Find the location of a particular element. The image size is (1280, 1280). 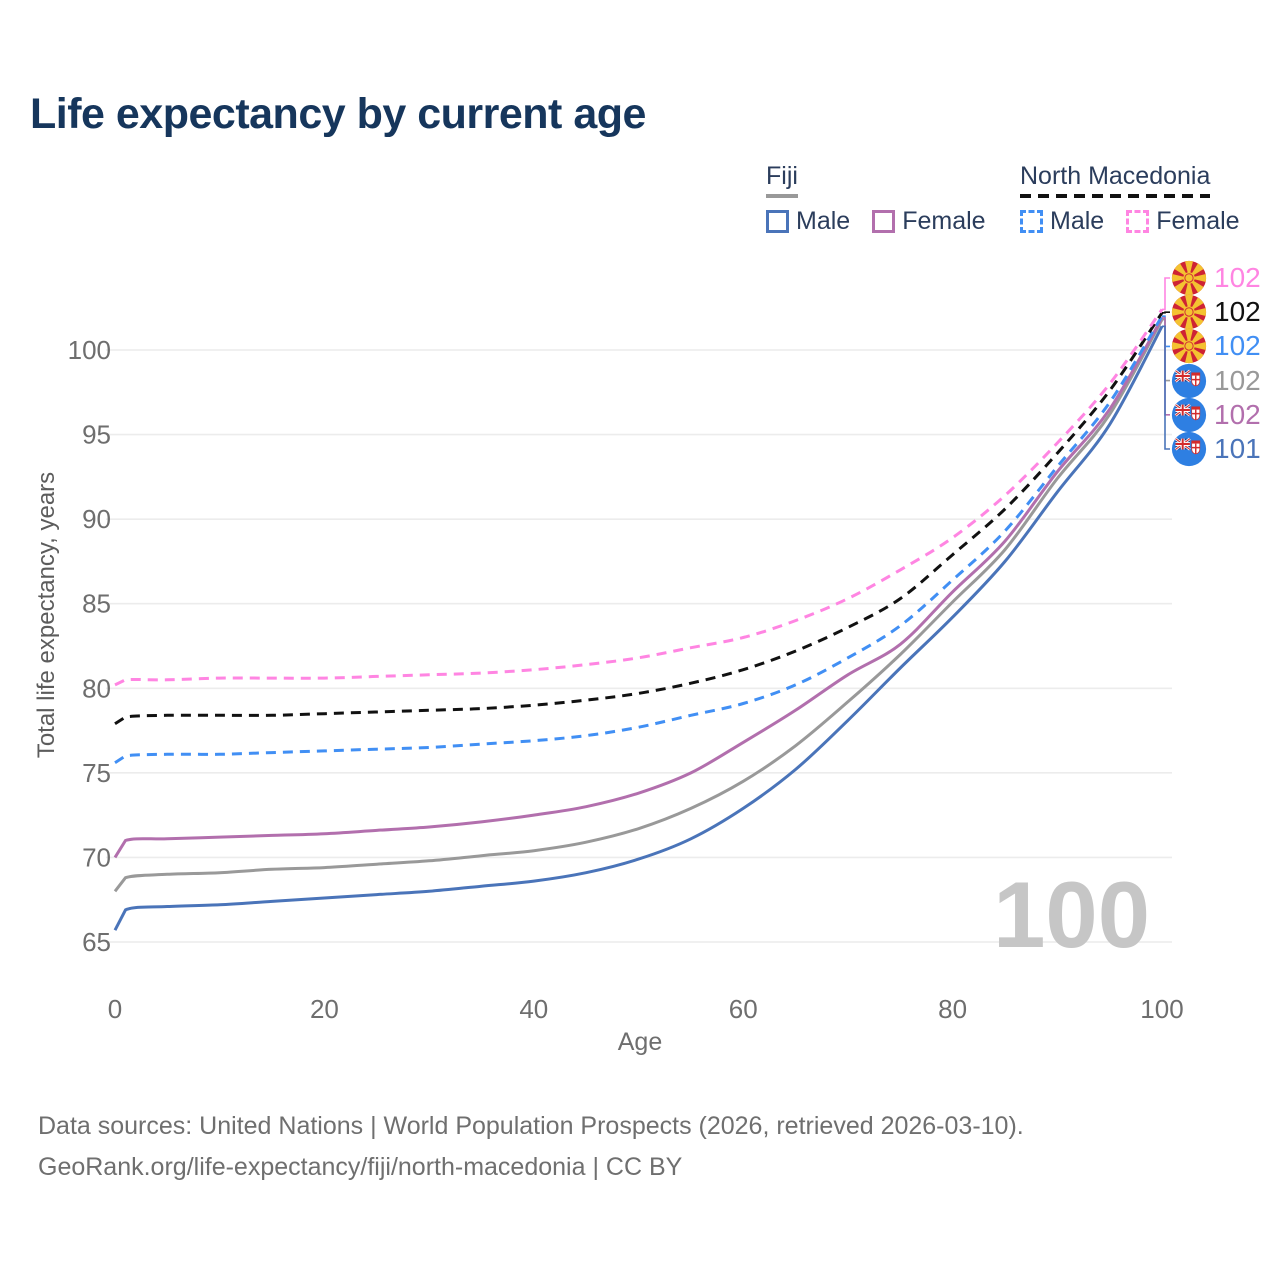

legend-group-north-macedonia: North Macedonia Male Female is located at coordinates (1130, 199).